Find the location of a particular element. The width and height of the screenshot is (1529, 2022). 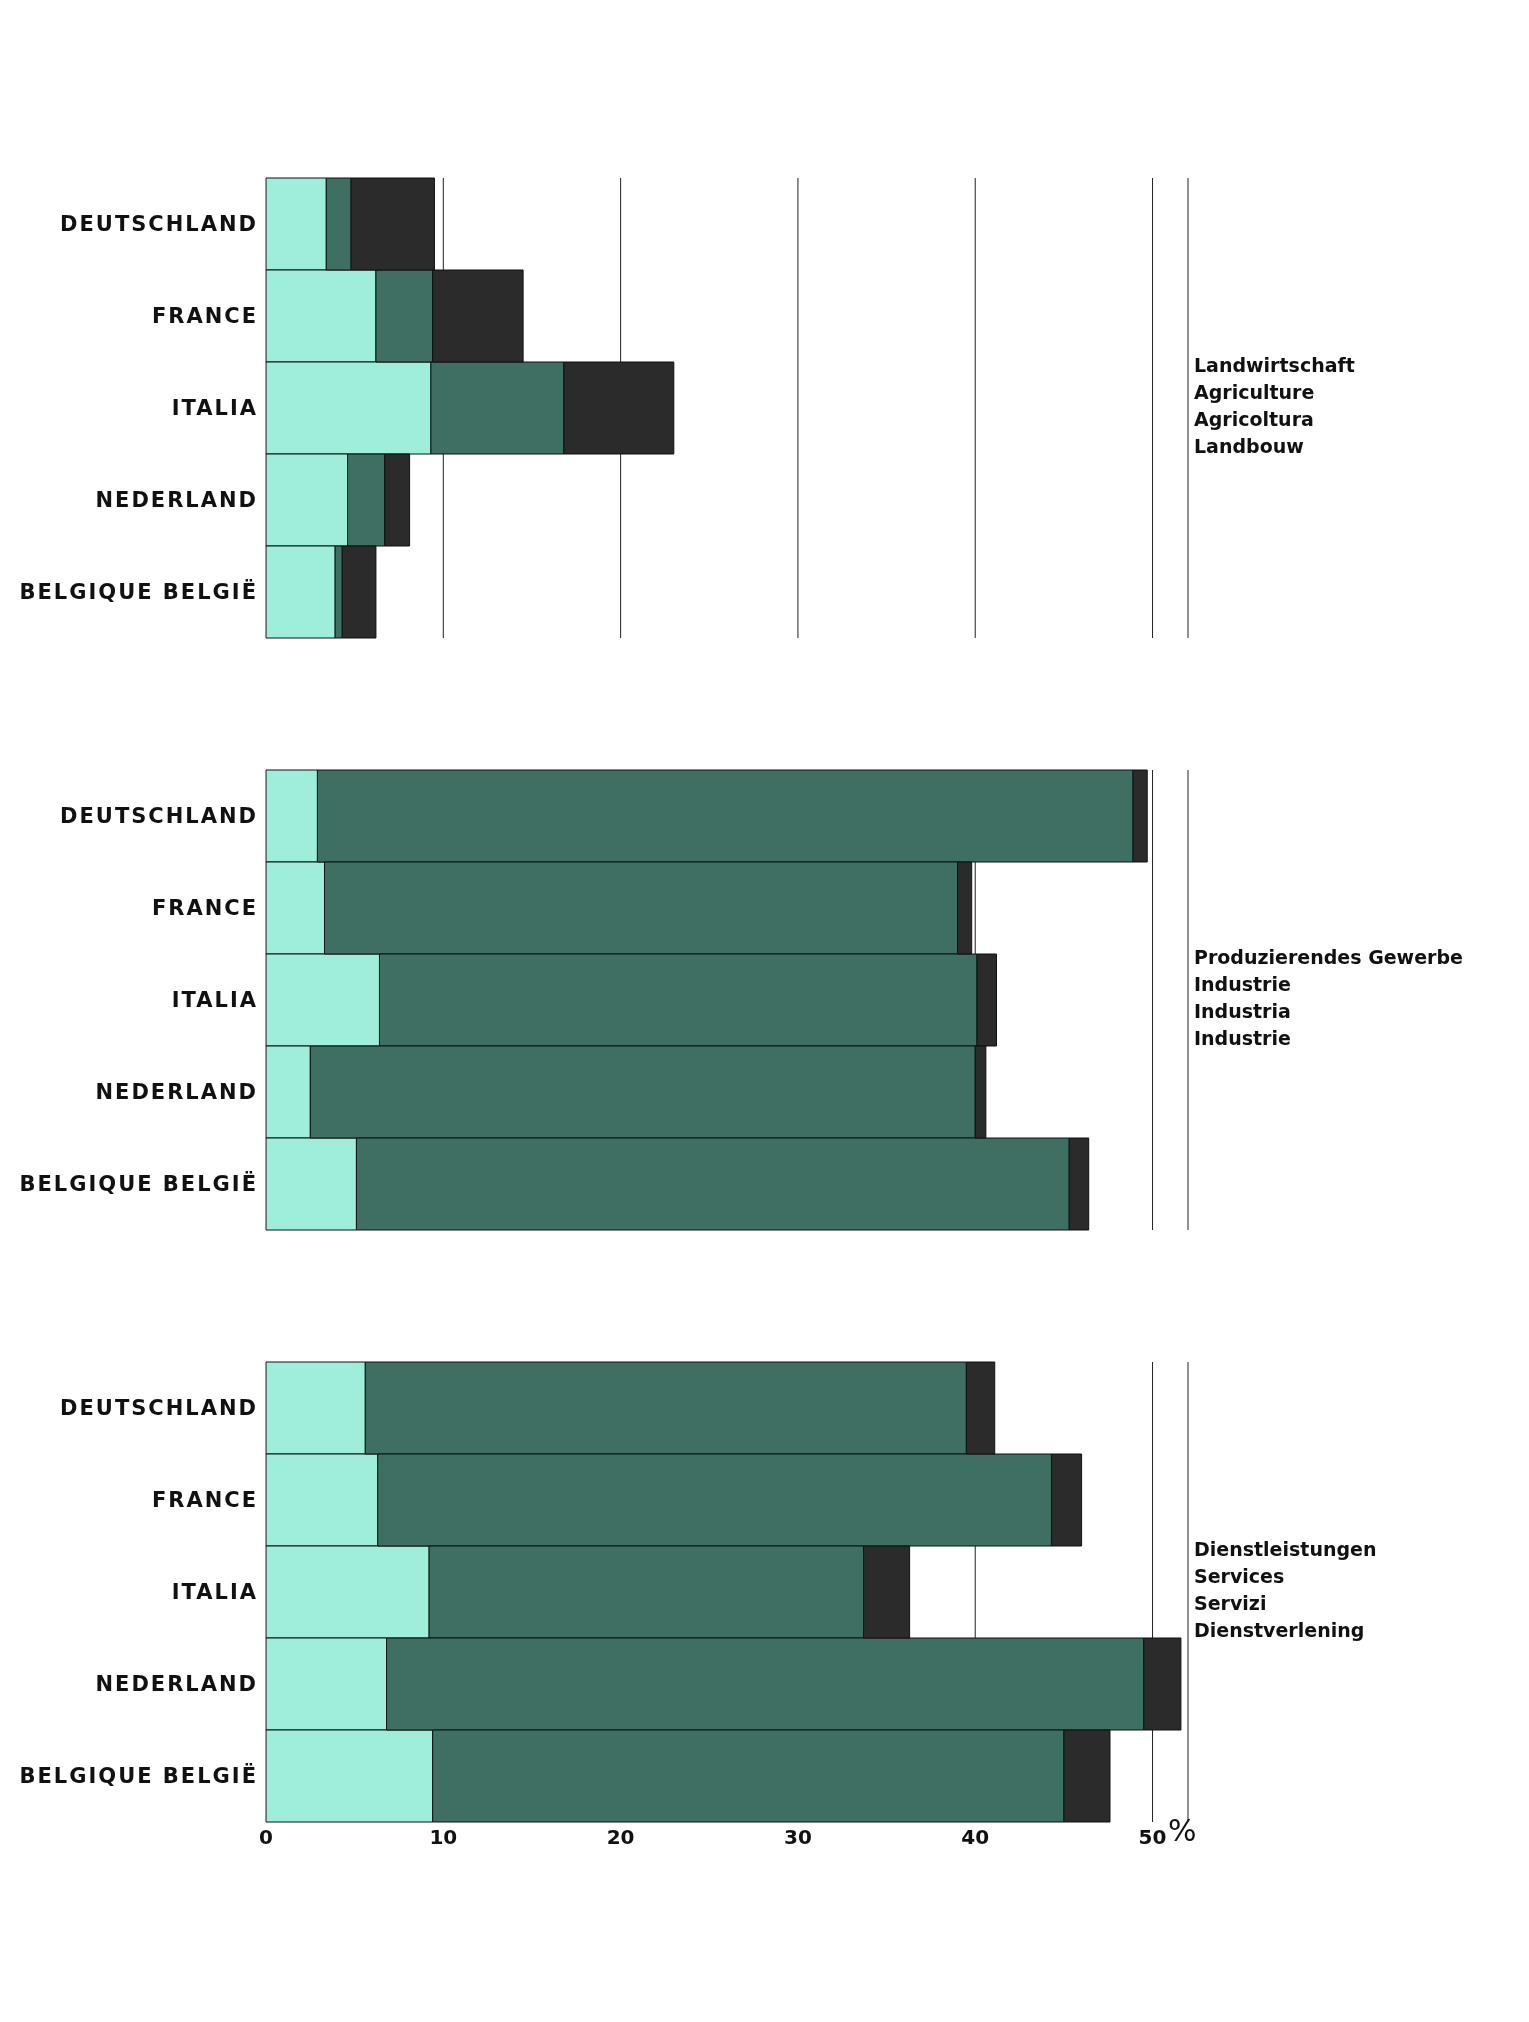

text: Landwirtschaft is located at coordinates (1274, 366).